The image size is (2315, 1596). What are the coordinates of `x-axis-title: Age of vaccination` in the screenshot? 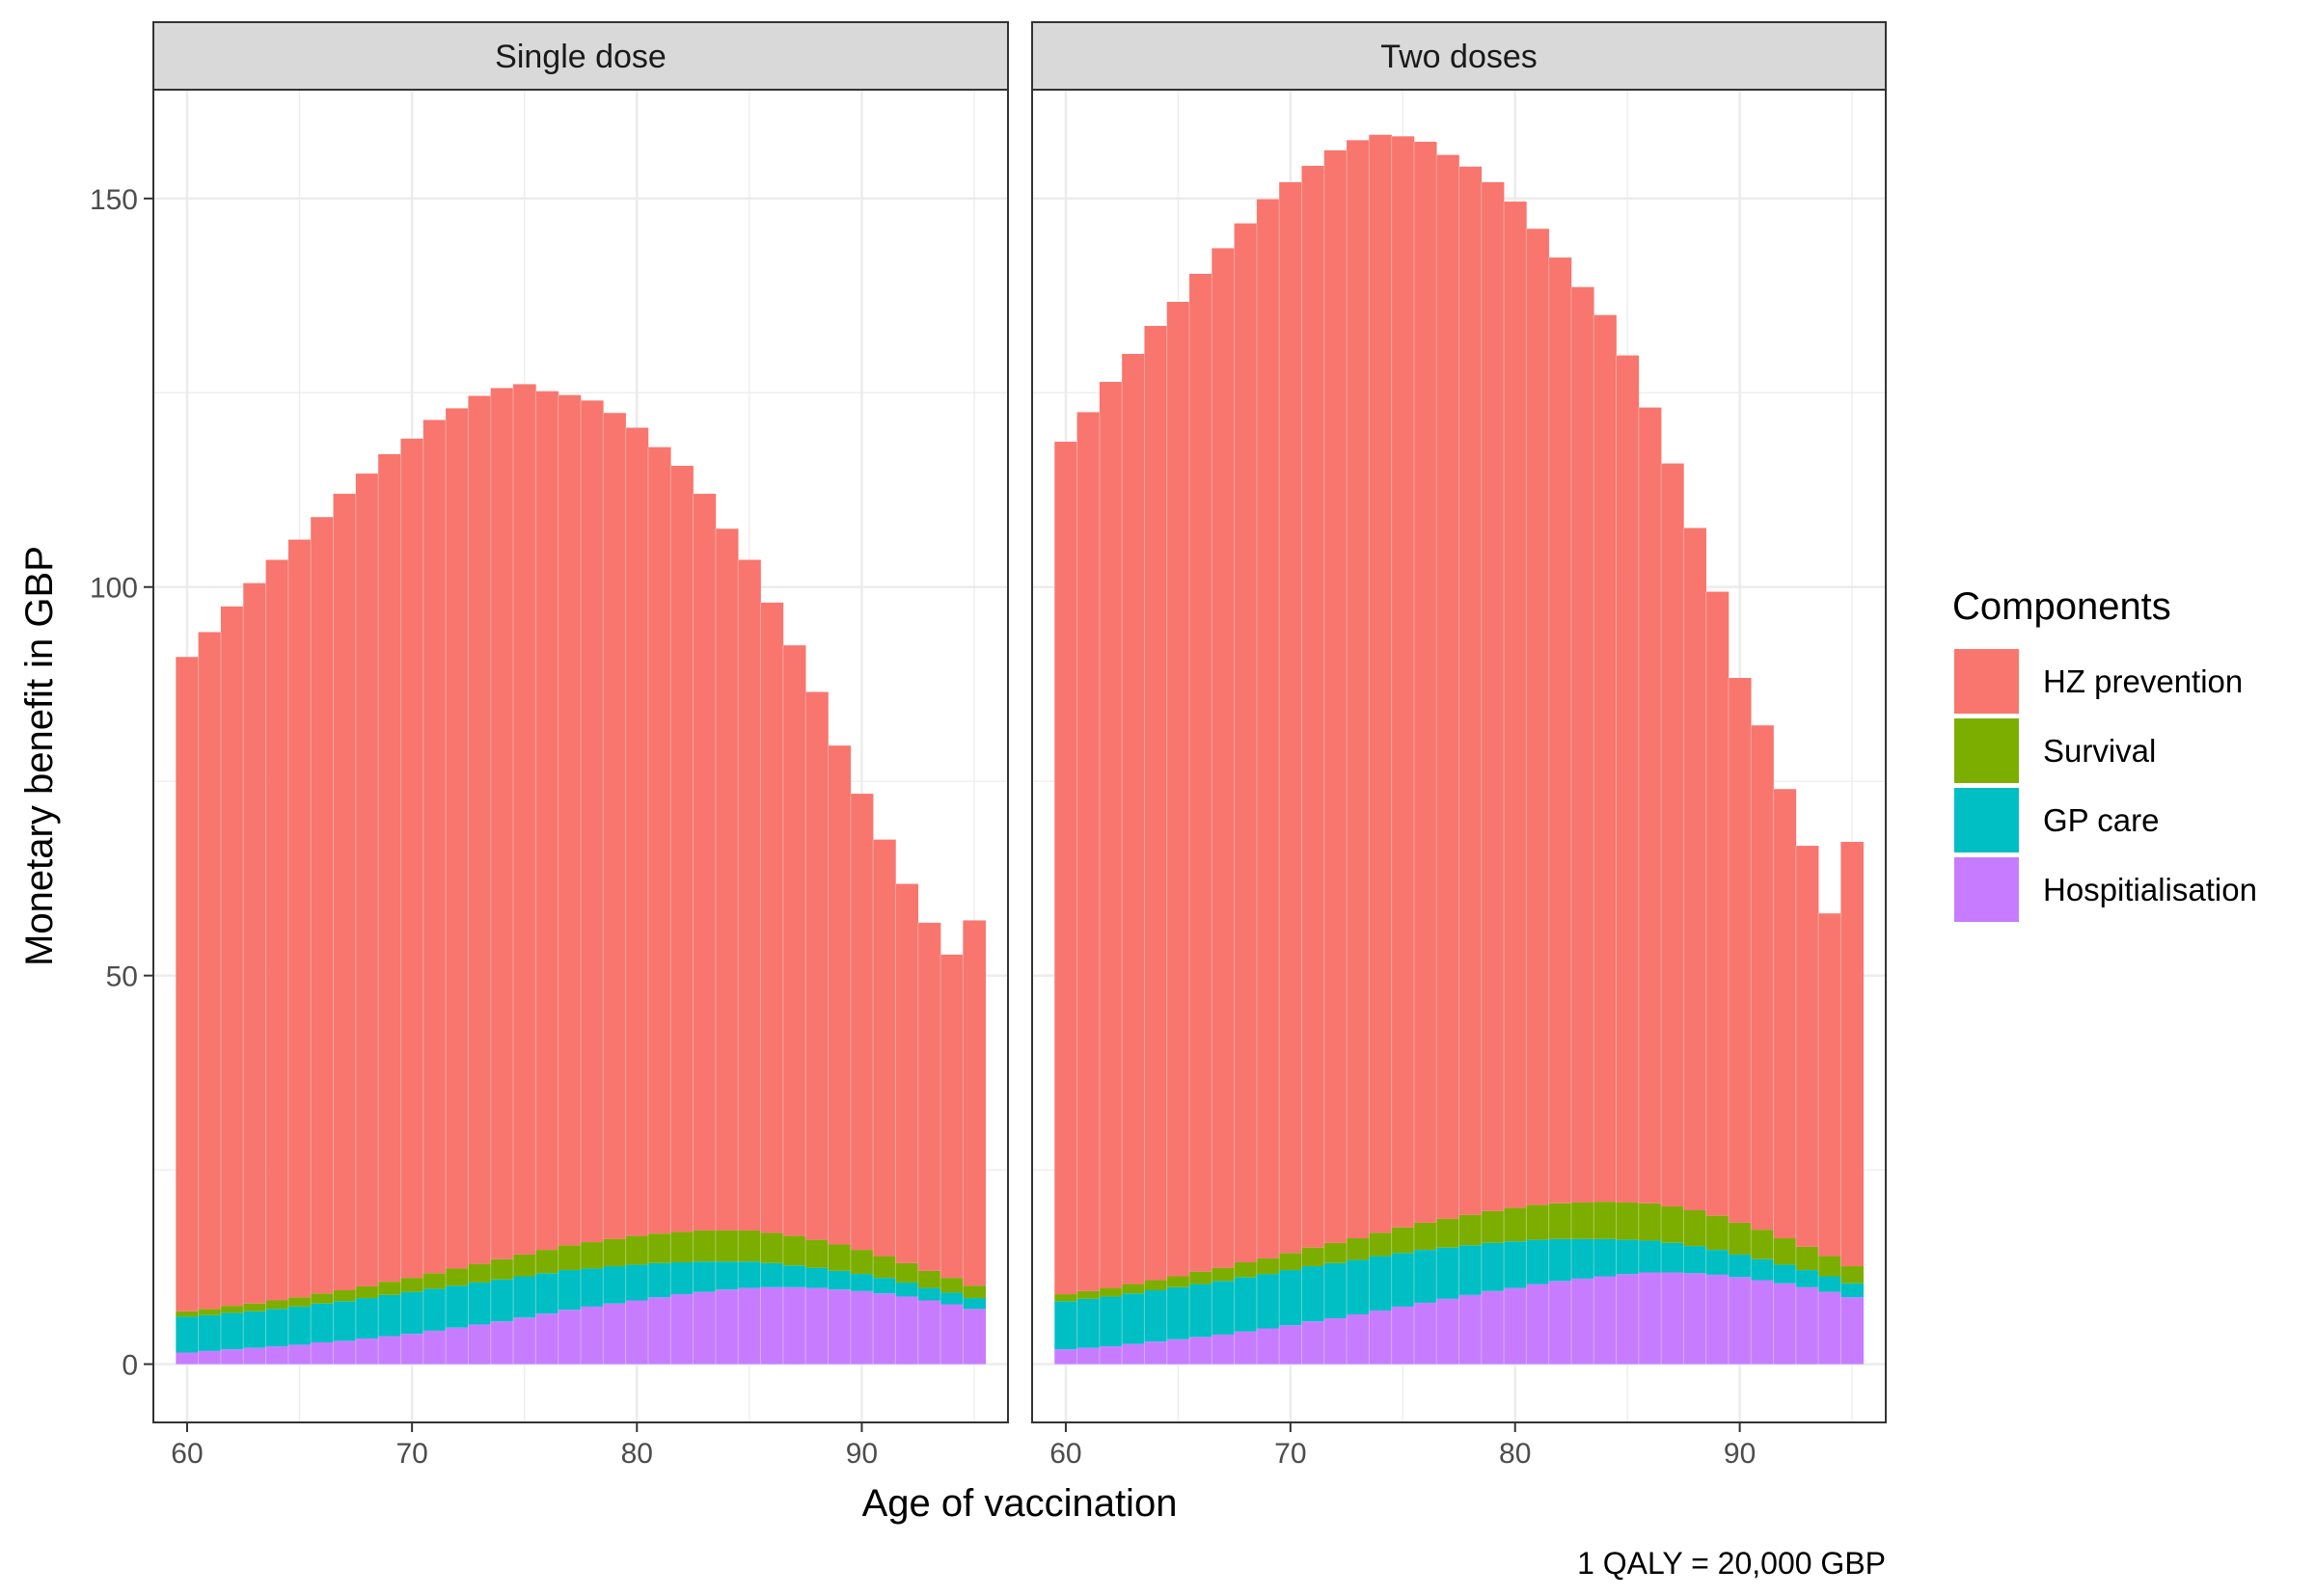 It's located at (1020, 1504).